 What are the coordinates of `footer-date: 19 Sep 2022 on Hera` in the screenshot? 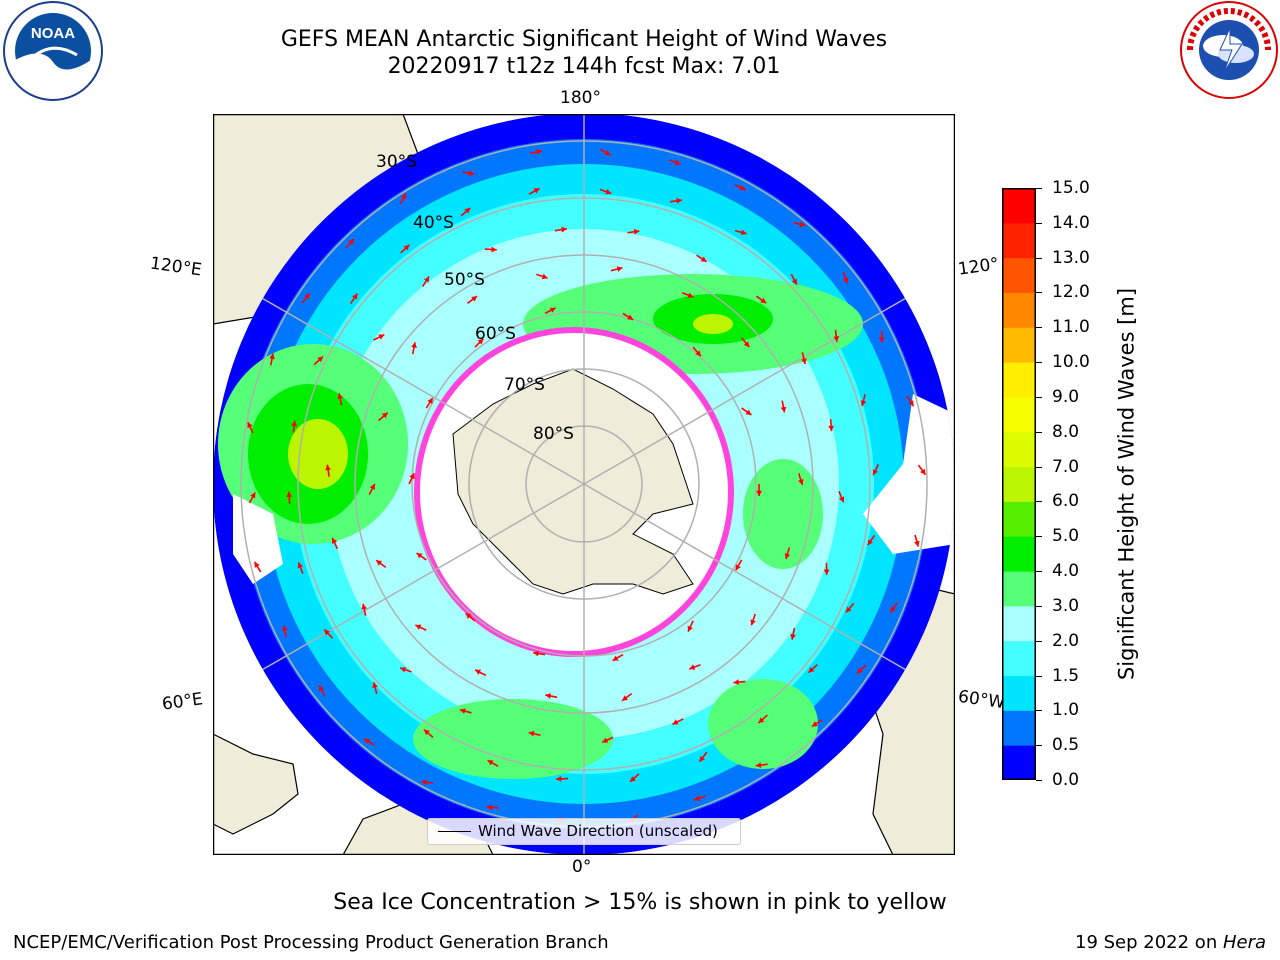 It's located at (1170, 943).